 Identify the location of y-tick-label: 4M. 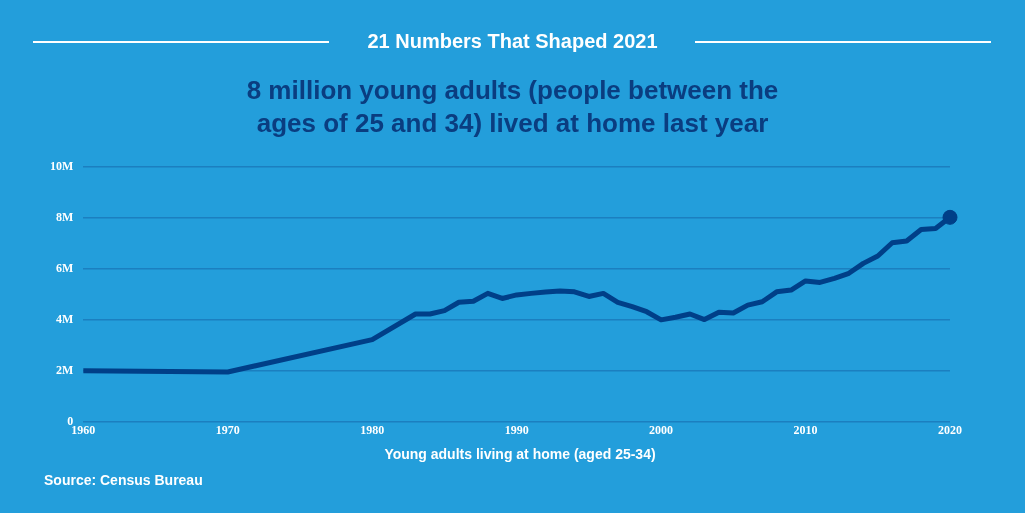
(65, 318).